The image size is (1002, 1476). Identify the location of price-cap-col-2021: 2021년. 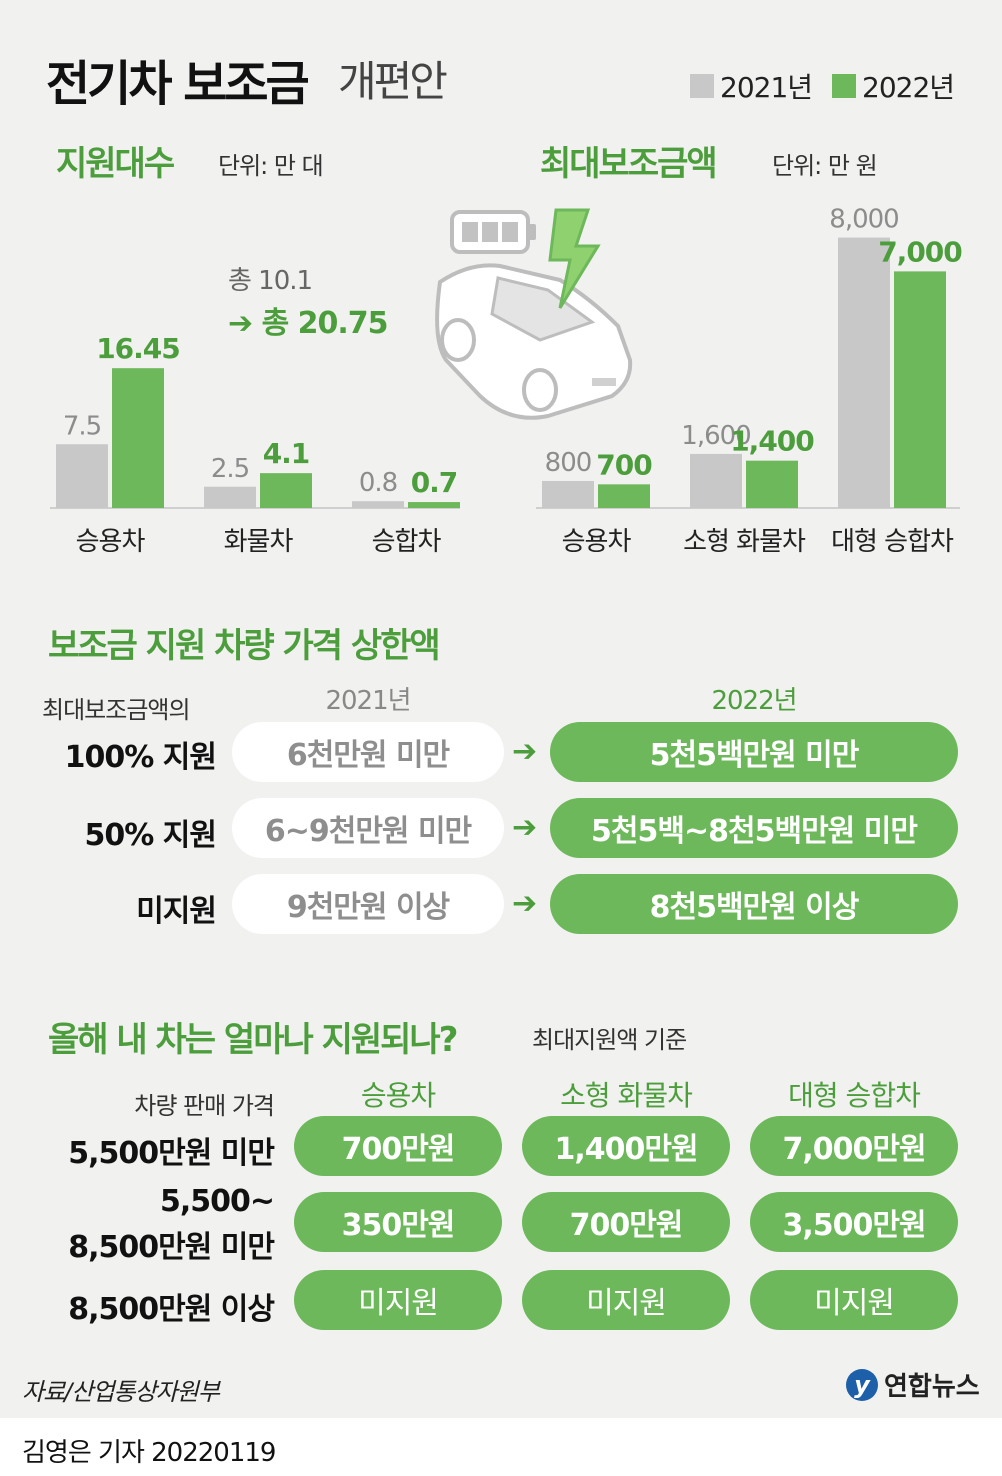
(368, 701).